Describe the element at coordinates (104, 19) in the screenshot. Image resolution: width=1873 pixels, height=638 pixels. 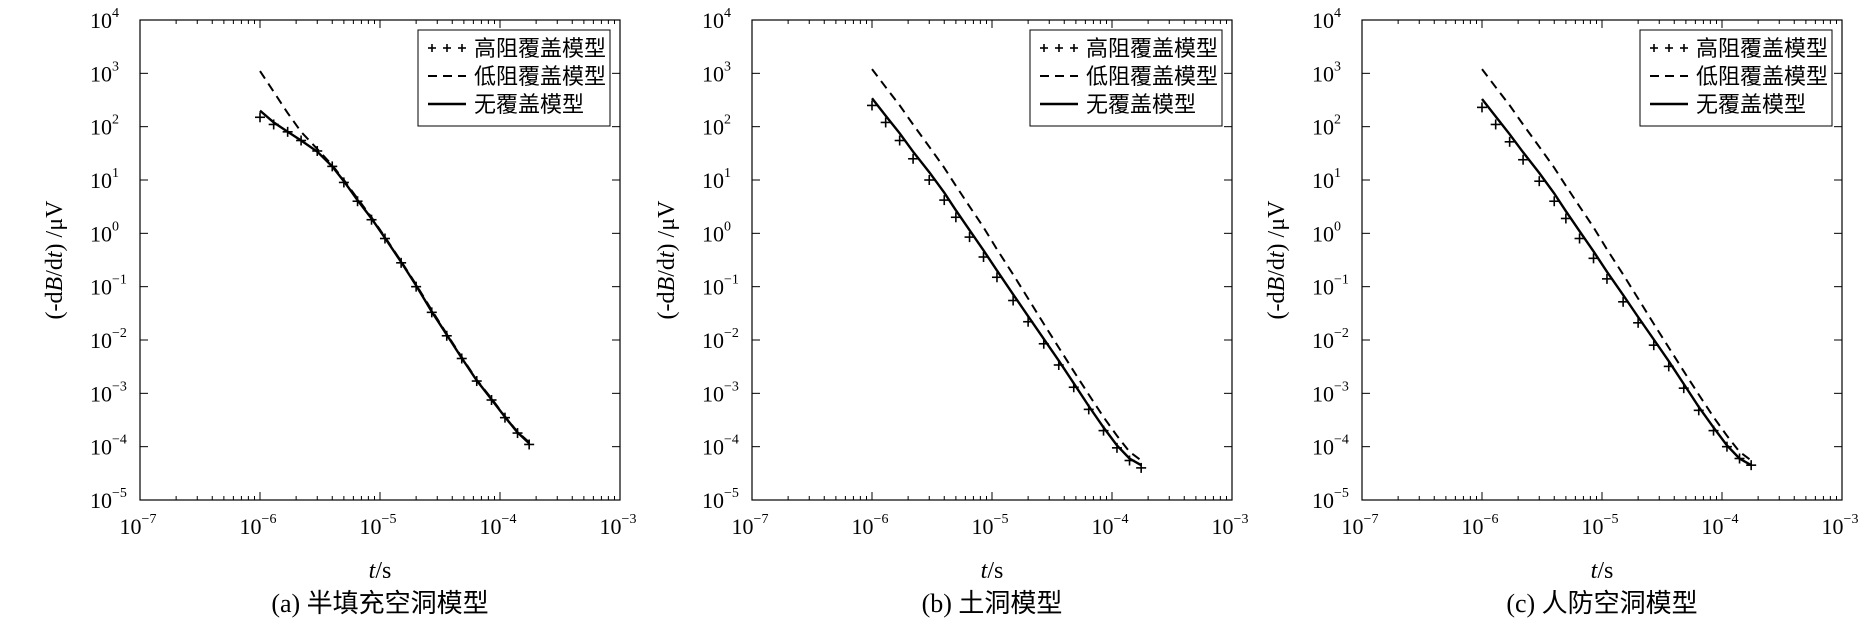
I see `y-tick-label: 10⁴` at that location.